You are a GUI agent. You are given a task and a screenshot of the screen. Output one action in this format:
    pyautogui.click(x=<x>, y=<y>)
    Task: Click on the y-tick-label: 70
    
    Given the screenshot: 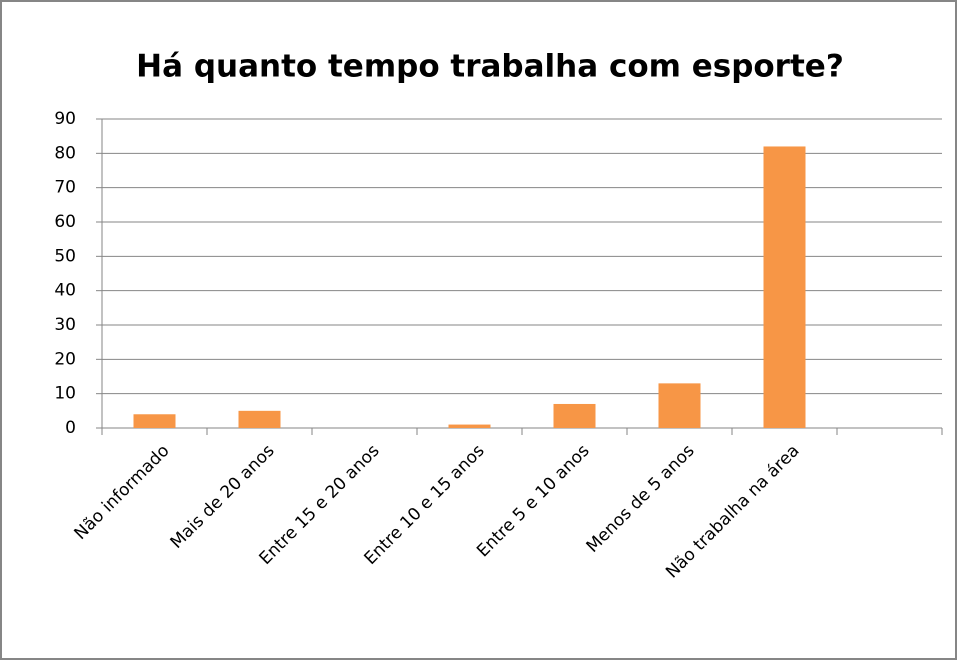 What is the action you would take?
    pyautogui.click(x=65, y=188)
    